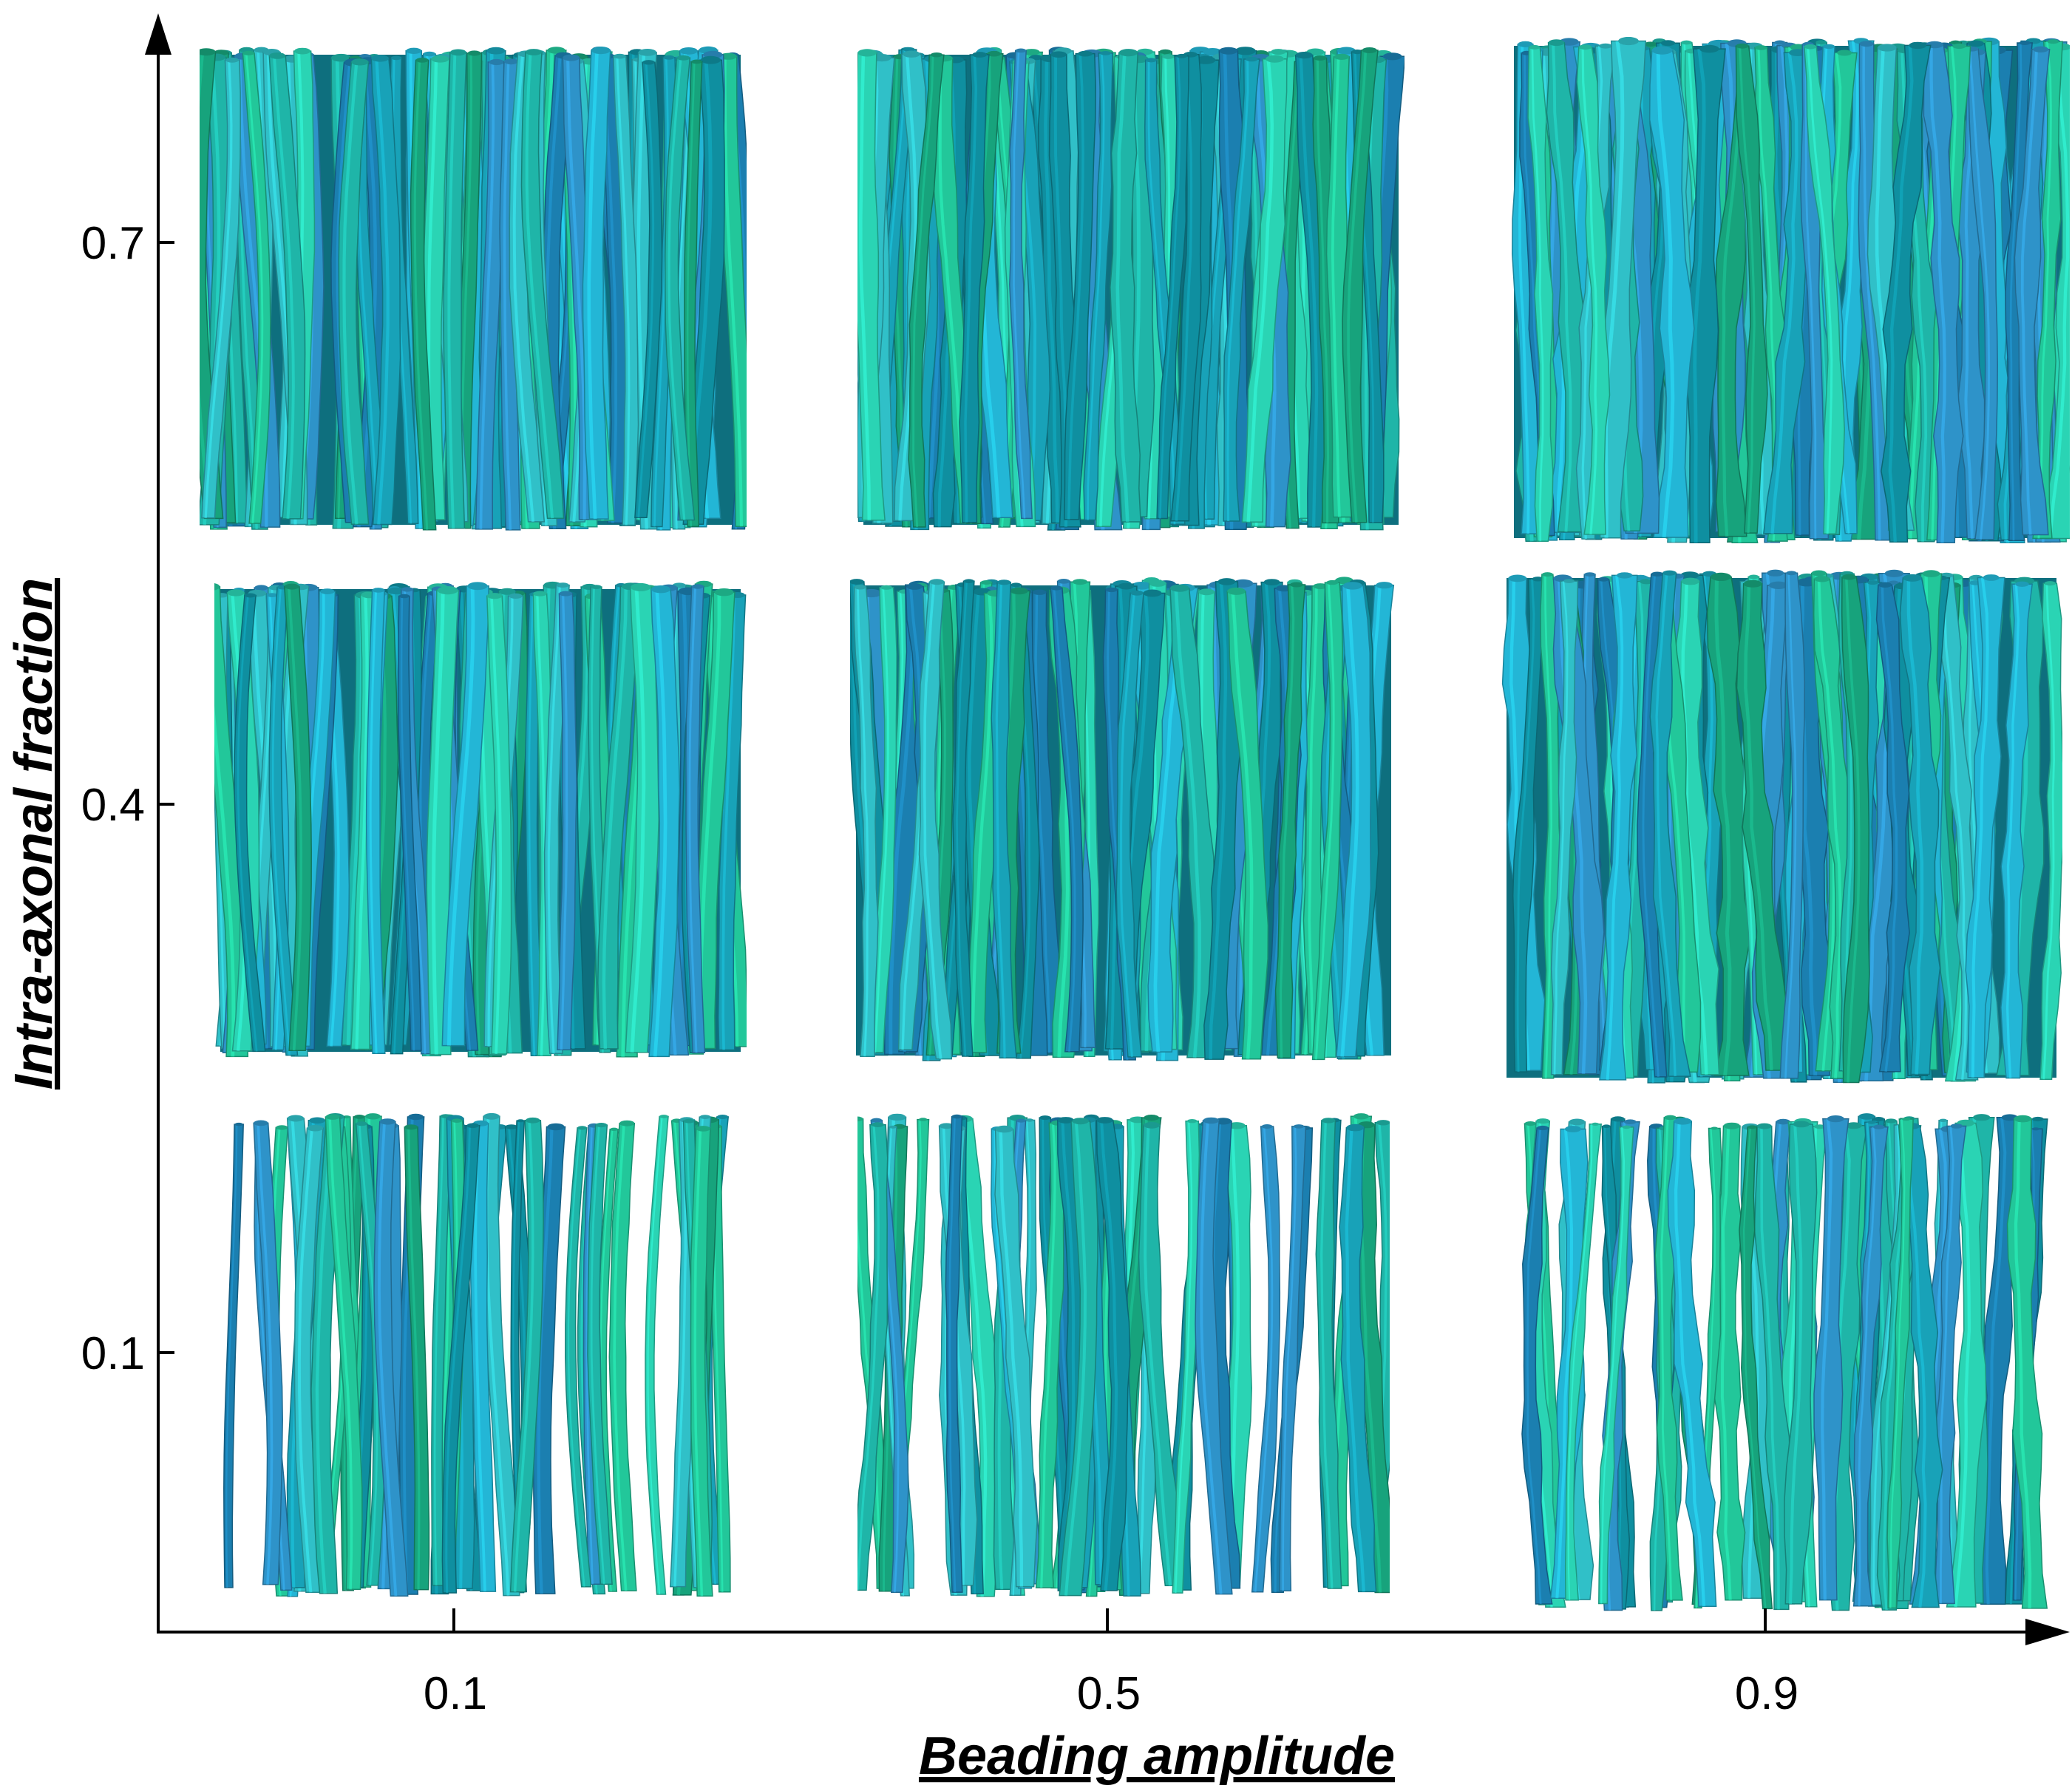 This screenshot has height=1788, width=2072. Describe the element at coordinates (473, 288) in the screenshot. I see `panel-fraction-0.7-beading-0.1` at that location.